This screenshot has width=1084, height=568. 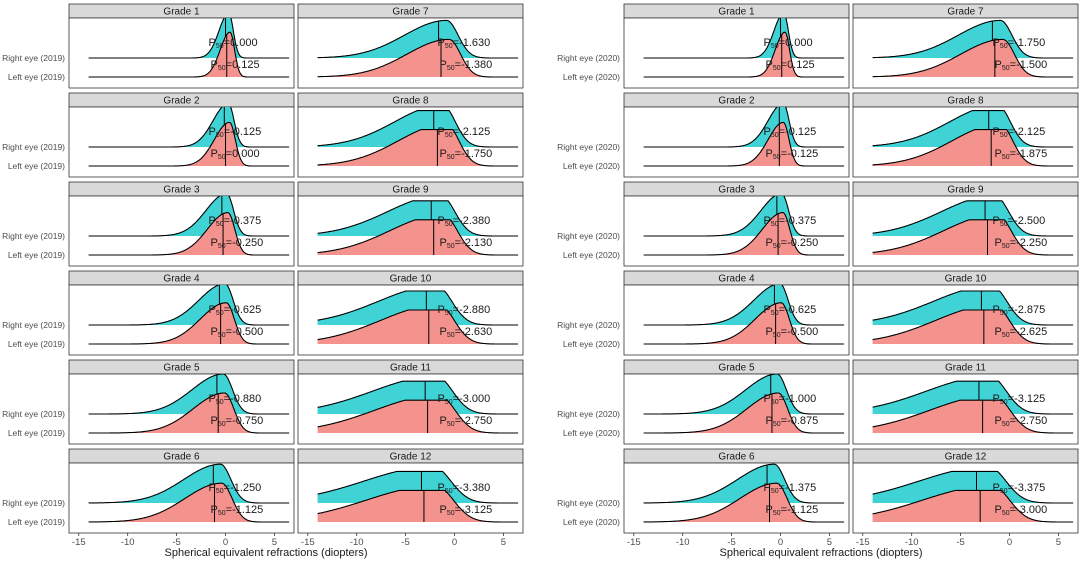 I want to click on right-eye-p50-label: P50=-1.750, so click(x=1019, y=43).